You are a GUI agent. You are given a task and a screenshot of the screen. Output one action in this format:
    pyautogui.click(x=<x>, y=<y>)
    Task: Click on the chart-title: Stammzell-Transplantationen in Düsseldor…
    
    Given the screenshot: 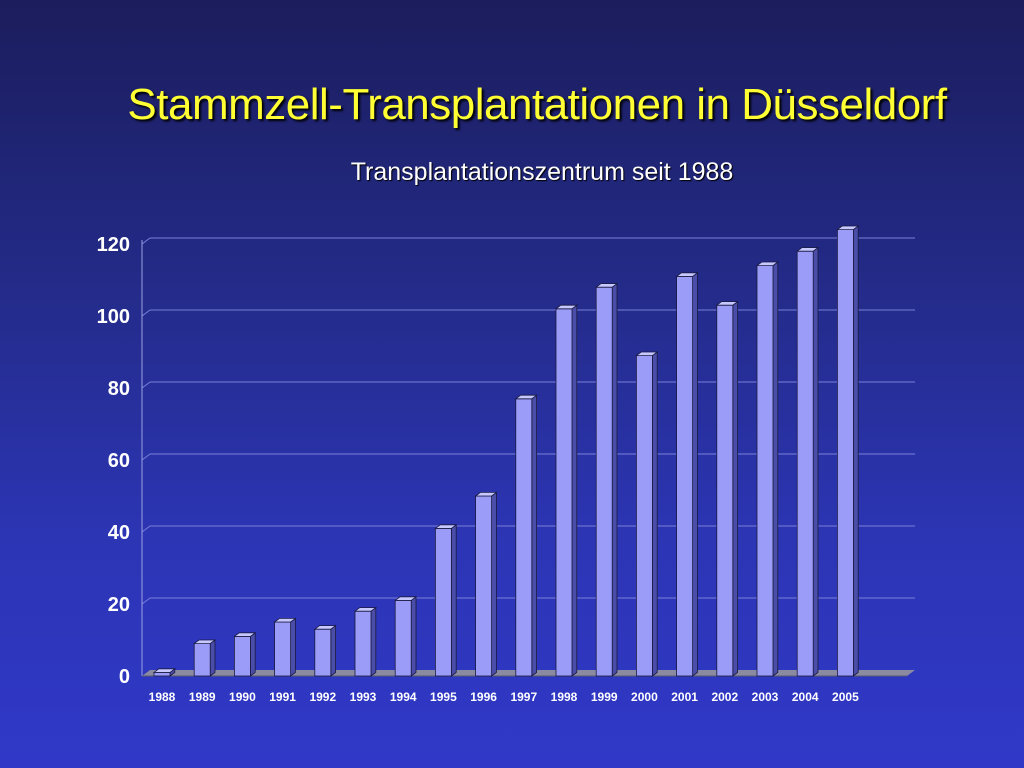 What is the action you would take?
    pyautogui.click(x=537, y=104)
    